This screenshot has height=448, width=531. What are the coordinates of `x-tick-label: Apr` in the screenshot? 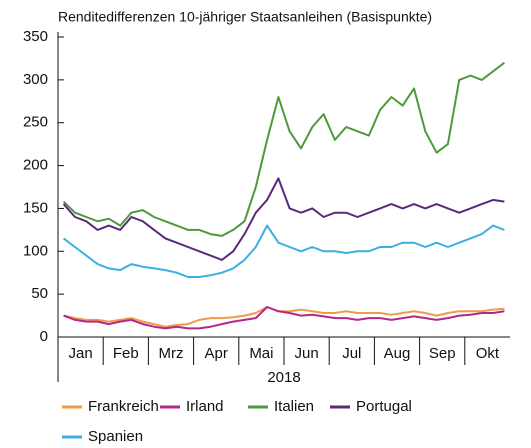 It's located at (216, 353).